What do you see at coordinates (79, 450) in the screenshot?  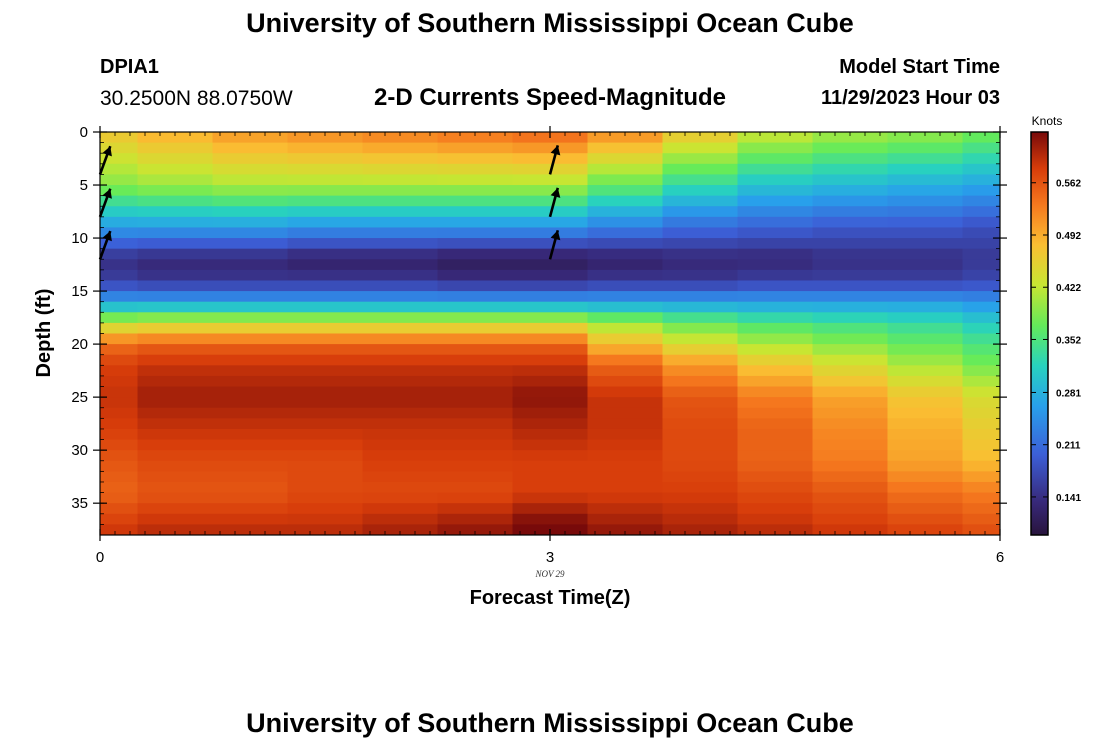 I see `y-tick-label: 30` at bounding box center [79, 450].